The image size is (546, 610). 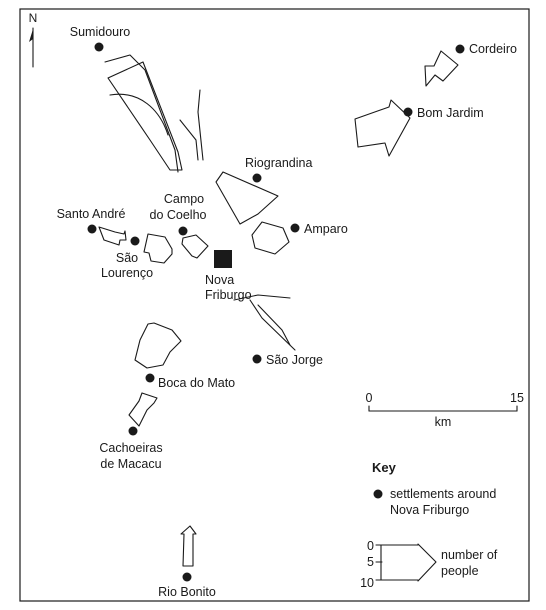 I want to click on dot-santo-andre, so click(x=92, y=229).